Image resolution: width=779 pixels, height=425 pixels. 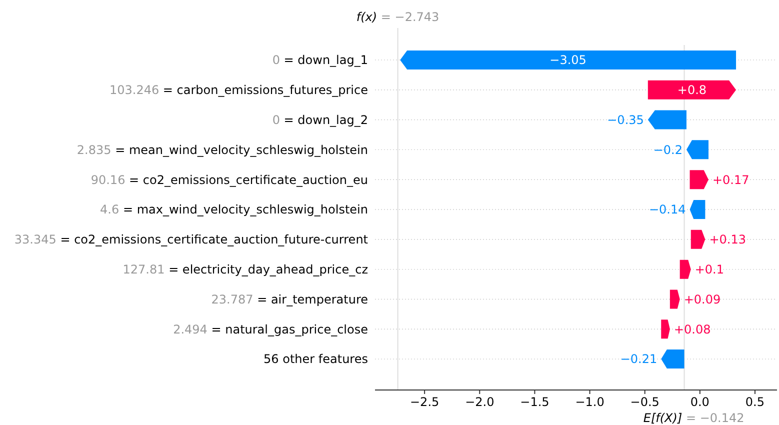 What do you see at coordinates (693, 418) in the screenshot?
I see `ref-line-label: E[f(X)] = −0.142` at bounding box center [693, 418].